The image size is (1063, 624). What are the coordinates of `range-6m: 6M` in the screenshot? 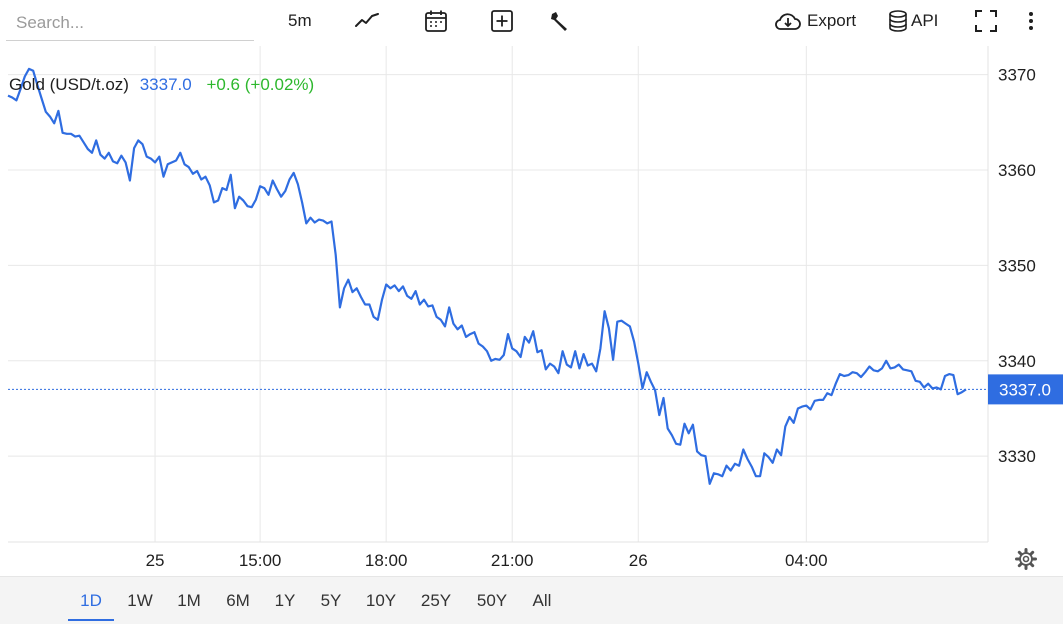 It's located at (238, 600).